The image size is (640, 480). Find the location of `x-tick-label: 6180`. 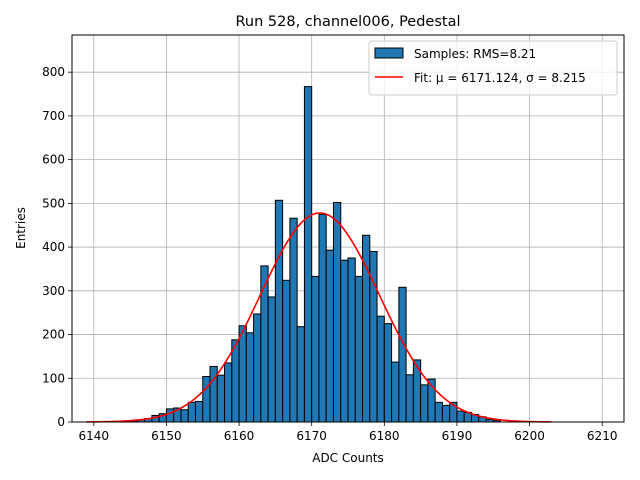

x-tick-label: 6180 is located at coordinates (384, 436).